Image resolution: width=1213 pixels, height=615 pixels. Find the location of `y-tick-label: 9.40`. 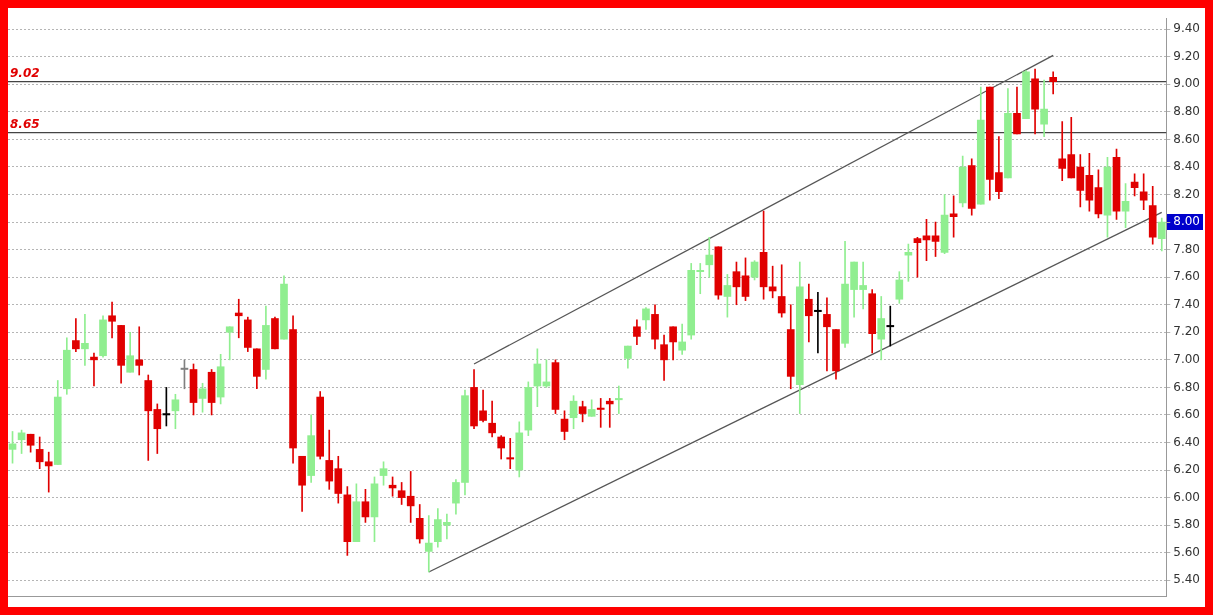

y-tick-label: 9.40 is located at coordinates (1186, 28).